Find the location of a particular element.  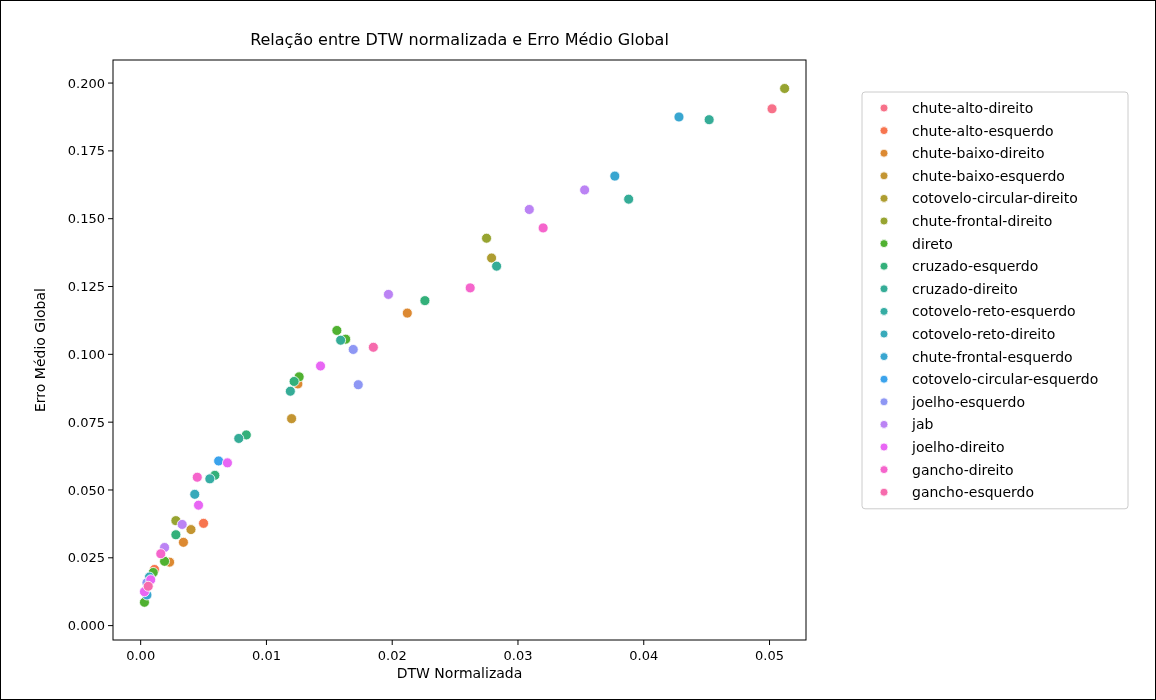

legend-label: chute-baixo-direito is located at coordinates (978, 153).